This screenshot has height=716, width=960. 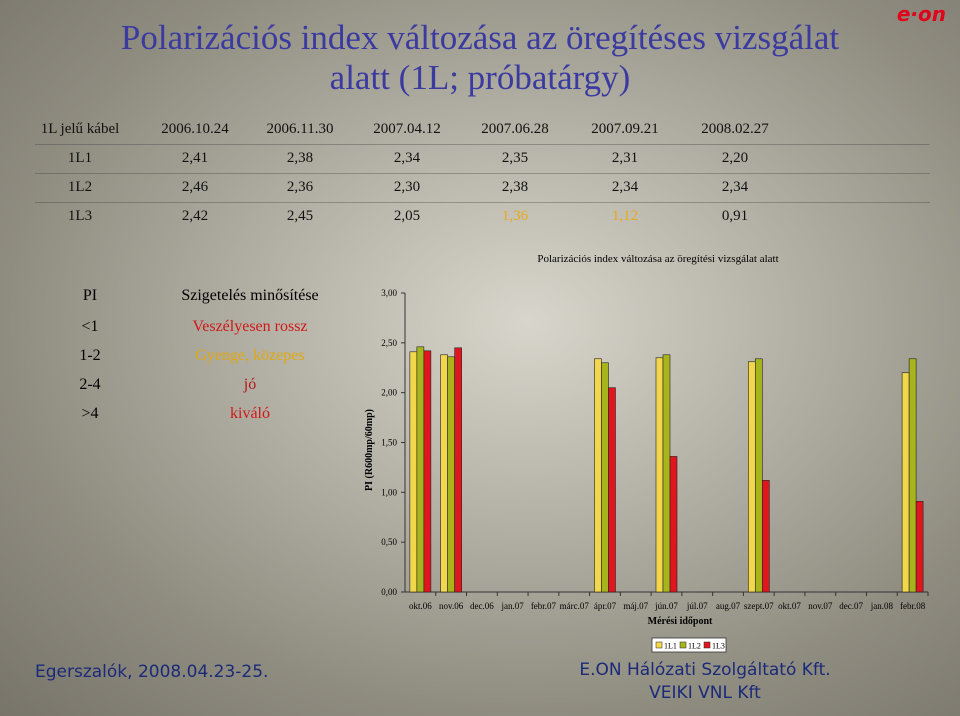 I want to click on x-tick-label: nov.07, so click(x=820, y=606).